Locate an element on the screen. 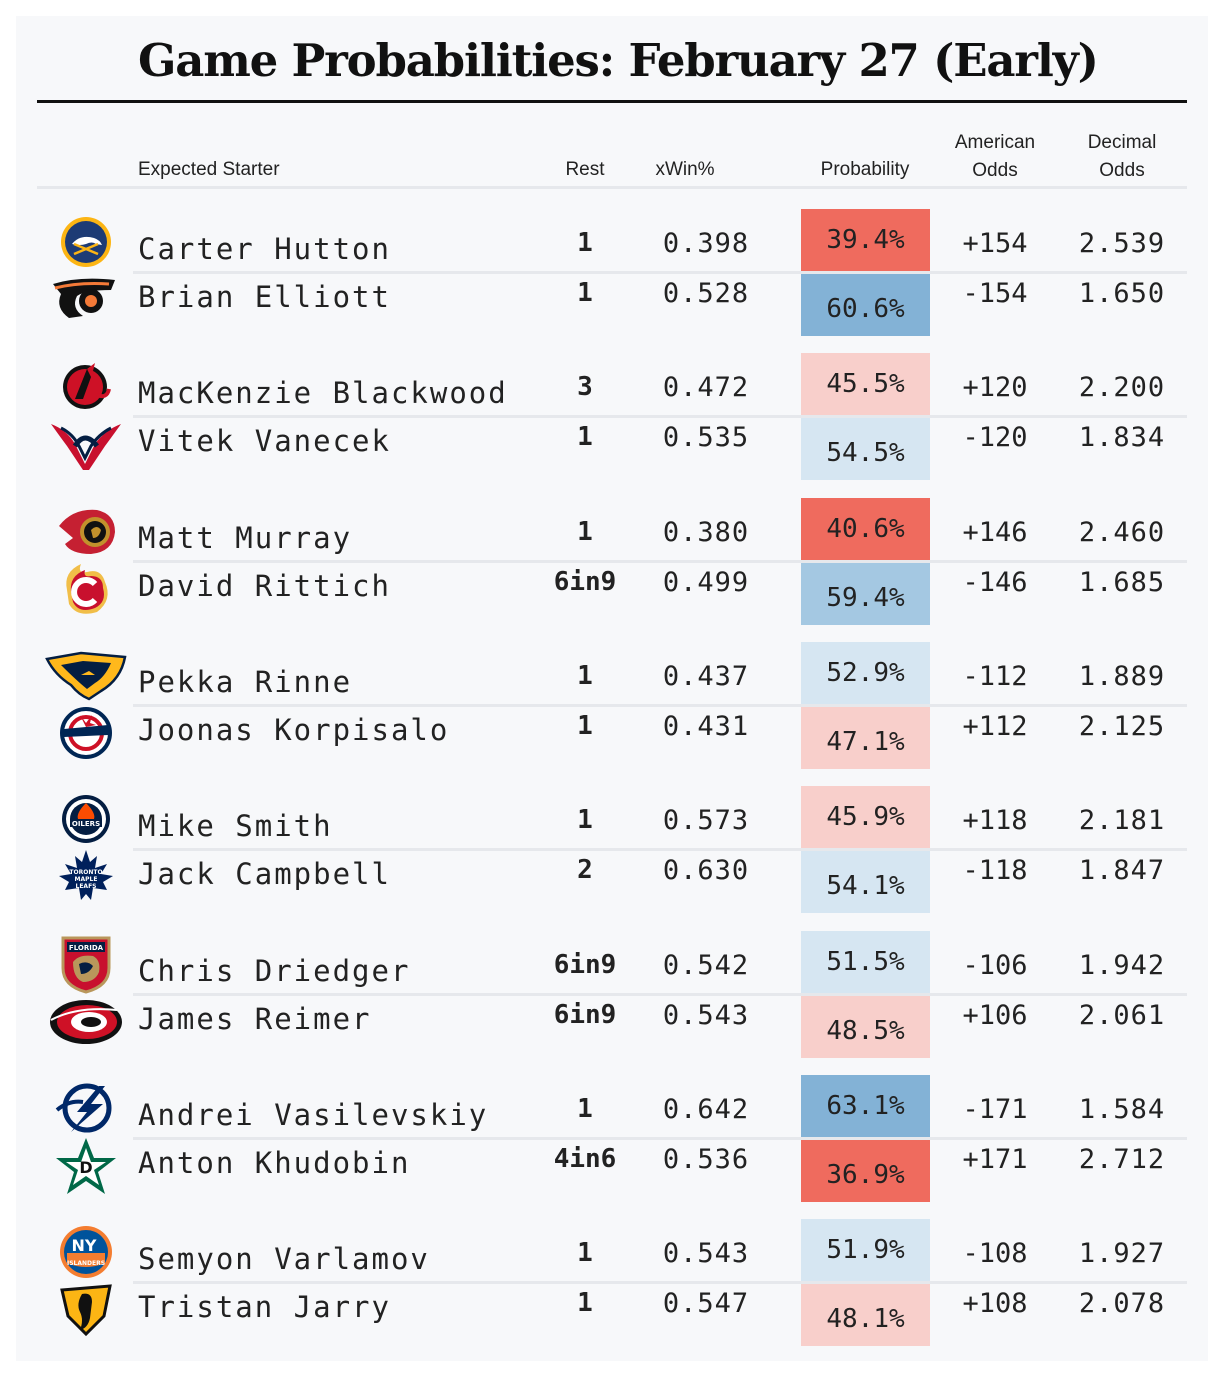  islanders-logo-icon: NY ISLANDERS is located at coordinates (86, 1252).